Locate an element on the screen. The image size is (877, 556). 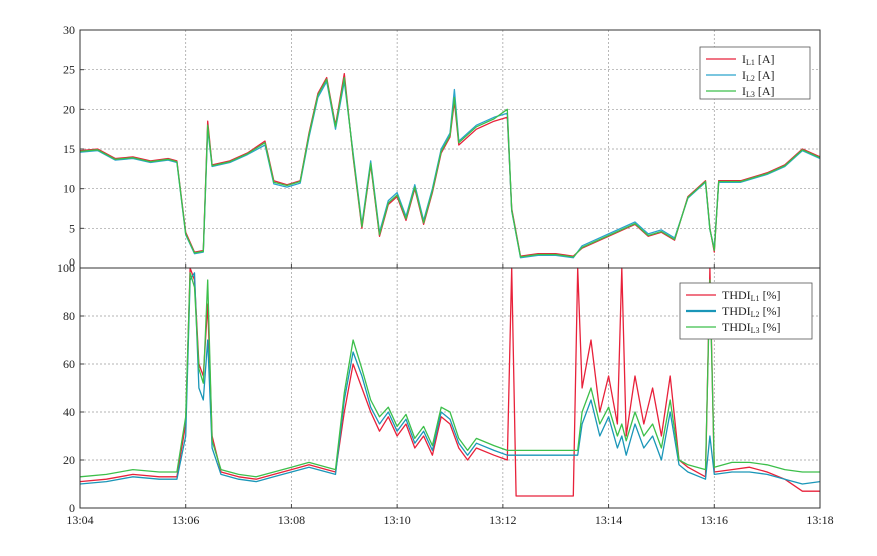
legend-label: THDIL3 [%] is located at coordinates (751, 327).